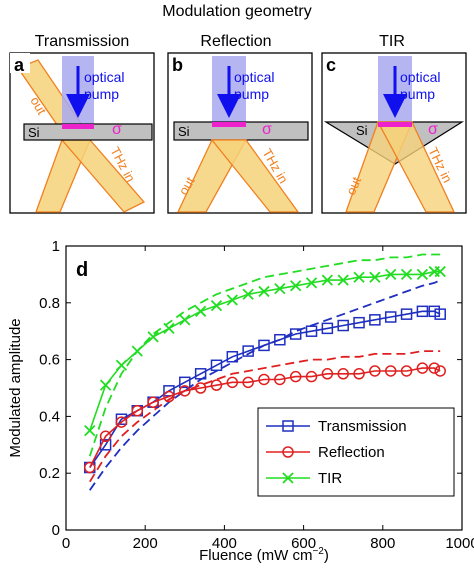 The width and height of the screenshot is (474, 568). I want to click on thz-beam-in, so click(255, 176).